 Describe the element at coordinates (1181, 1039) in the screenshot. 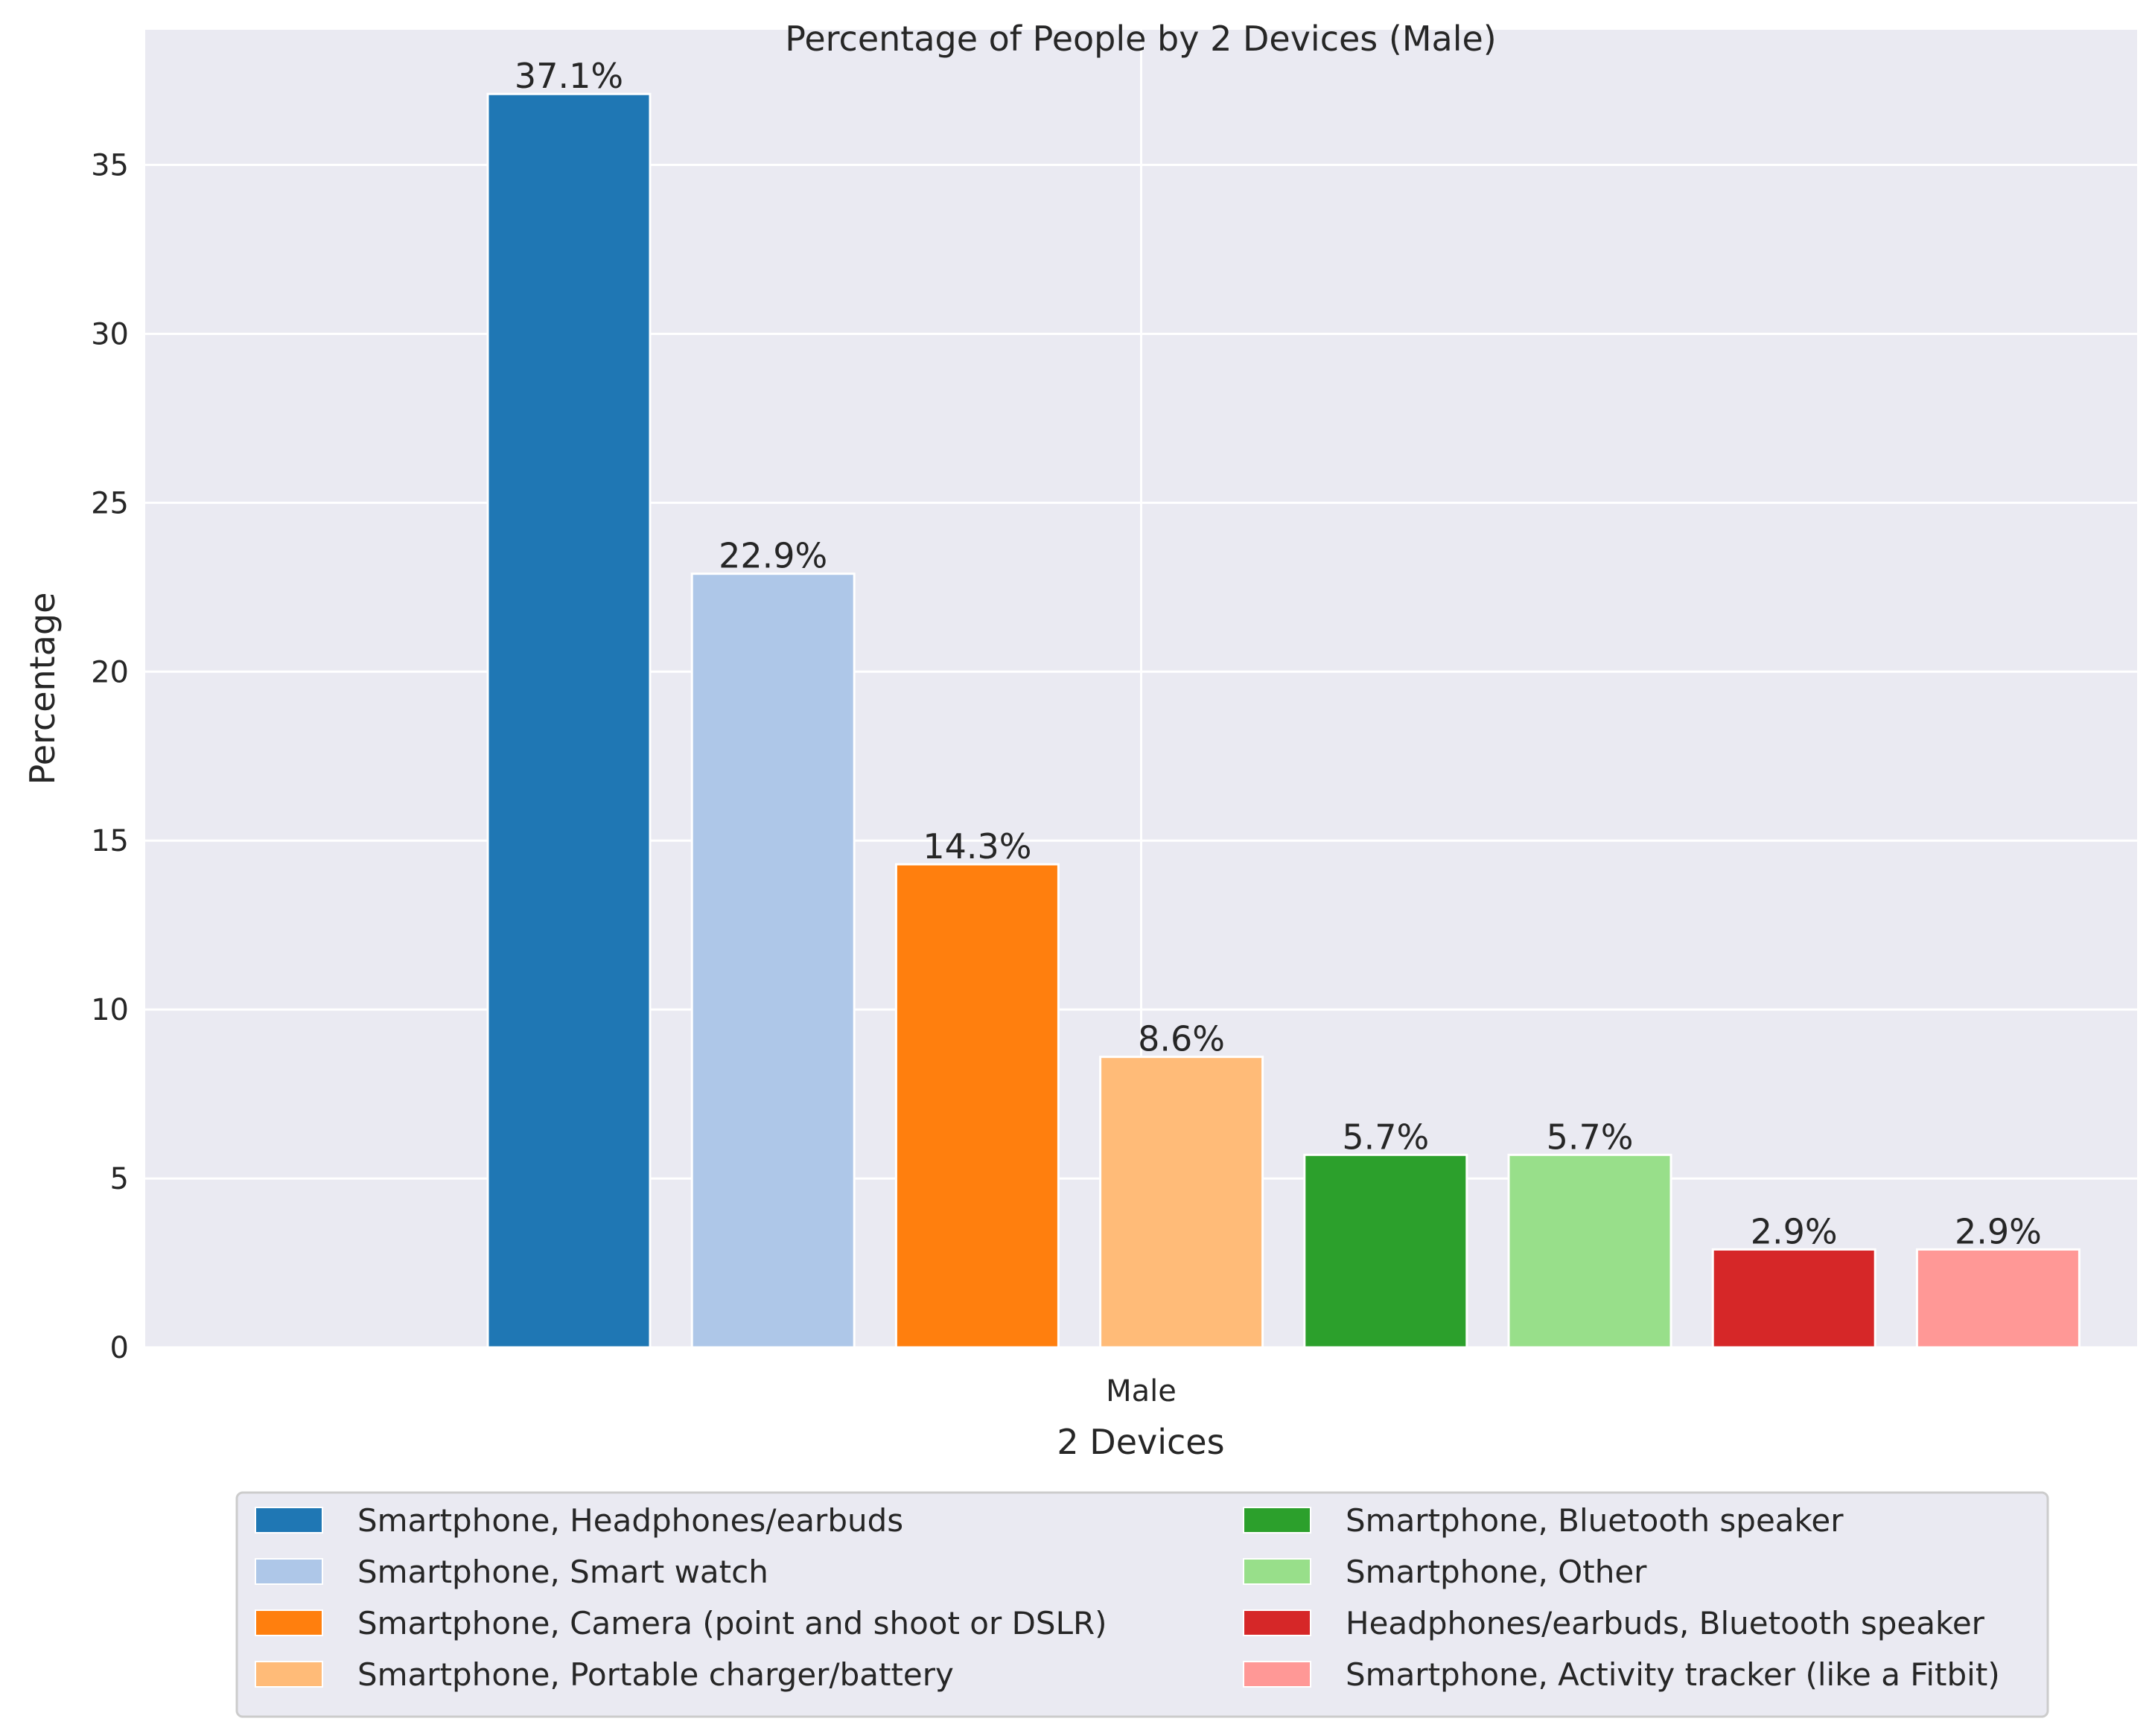

I see `bar-value-label: 8.6%` at that location.